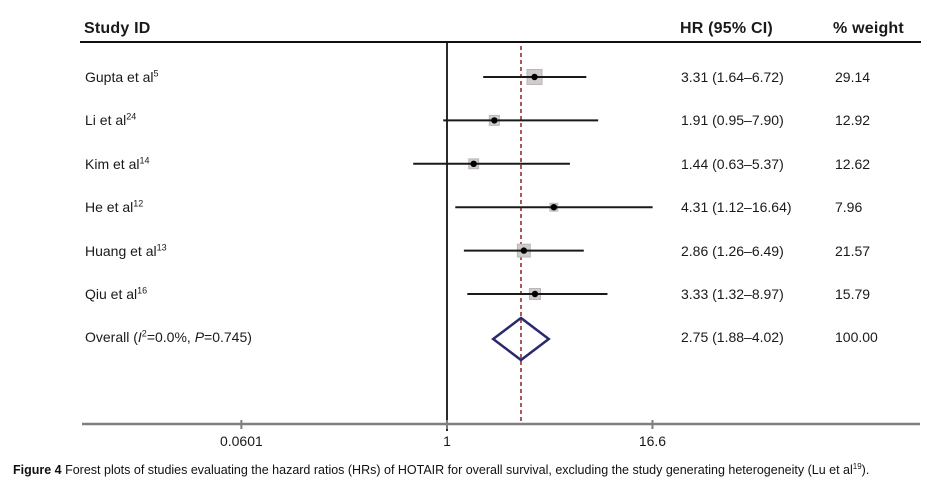  Describe the element at coordinates (732, 294) in the screenshot. I see `hr-ci-value: 3.33 (1.32–8.97)` at that location.